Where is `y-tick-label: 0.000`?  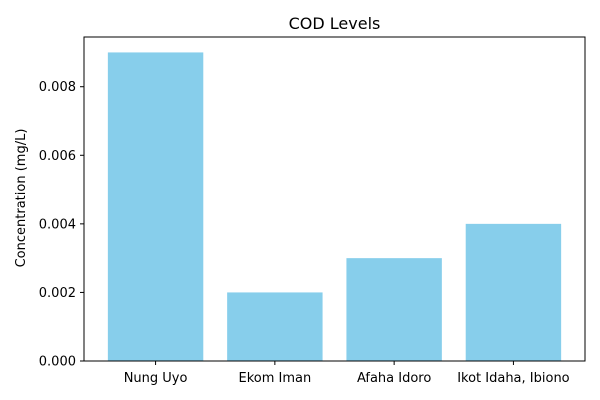
y-tick-label: 0.000 is located at coordinates (57, 362).